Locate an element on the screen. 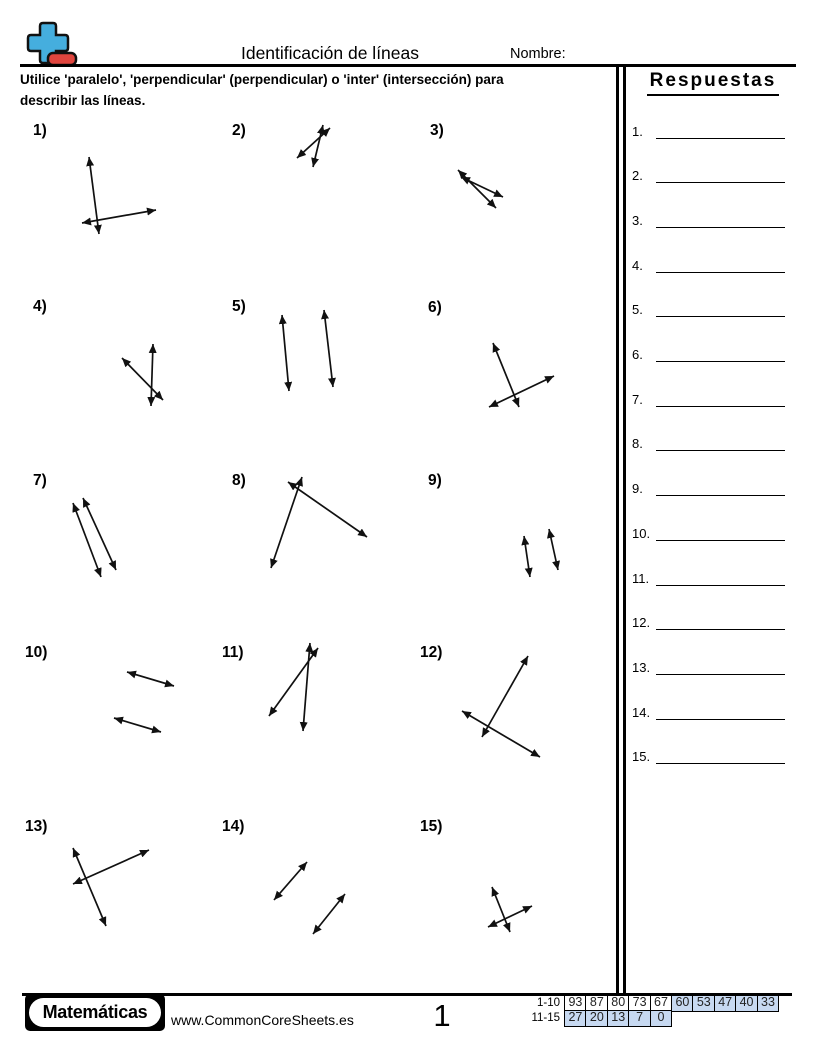  answer-row: 15. is located at coordinates (708, 756).